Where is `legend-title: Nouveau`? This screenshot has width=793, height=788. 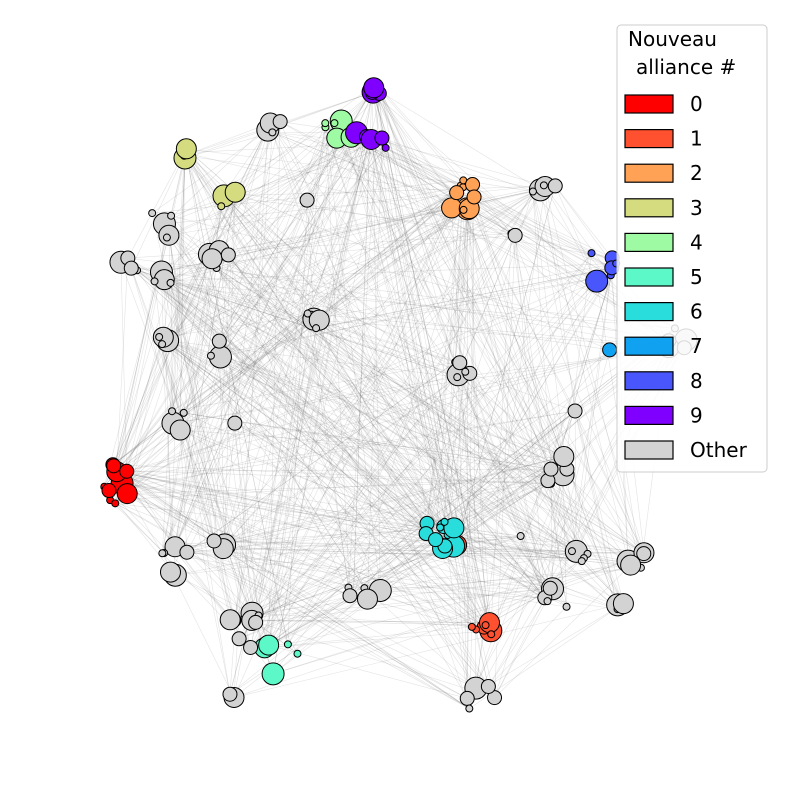
legend-title: Nouveau is located at coordinates (672, 39).